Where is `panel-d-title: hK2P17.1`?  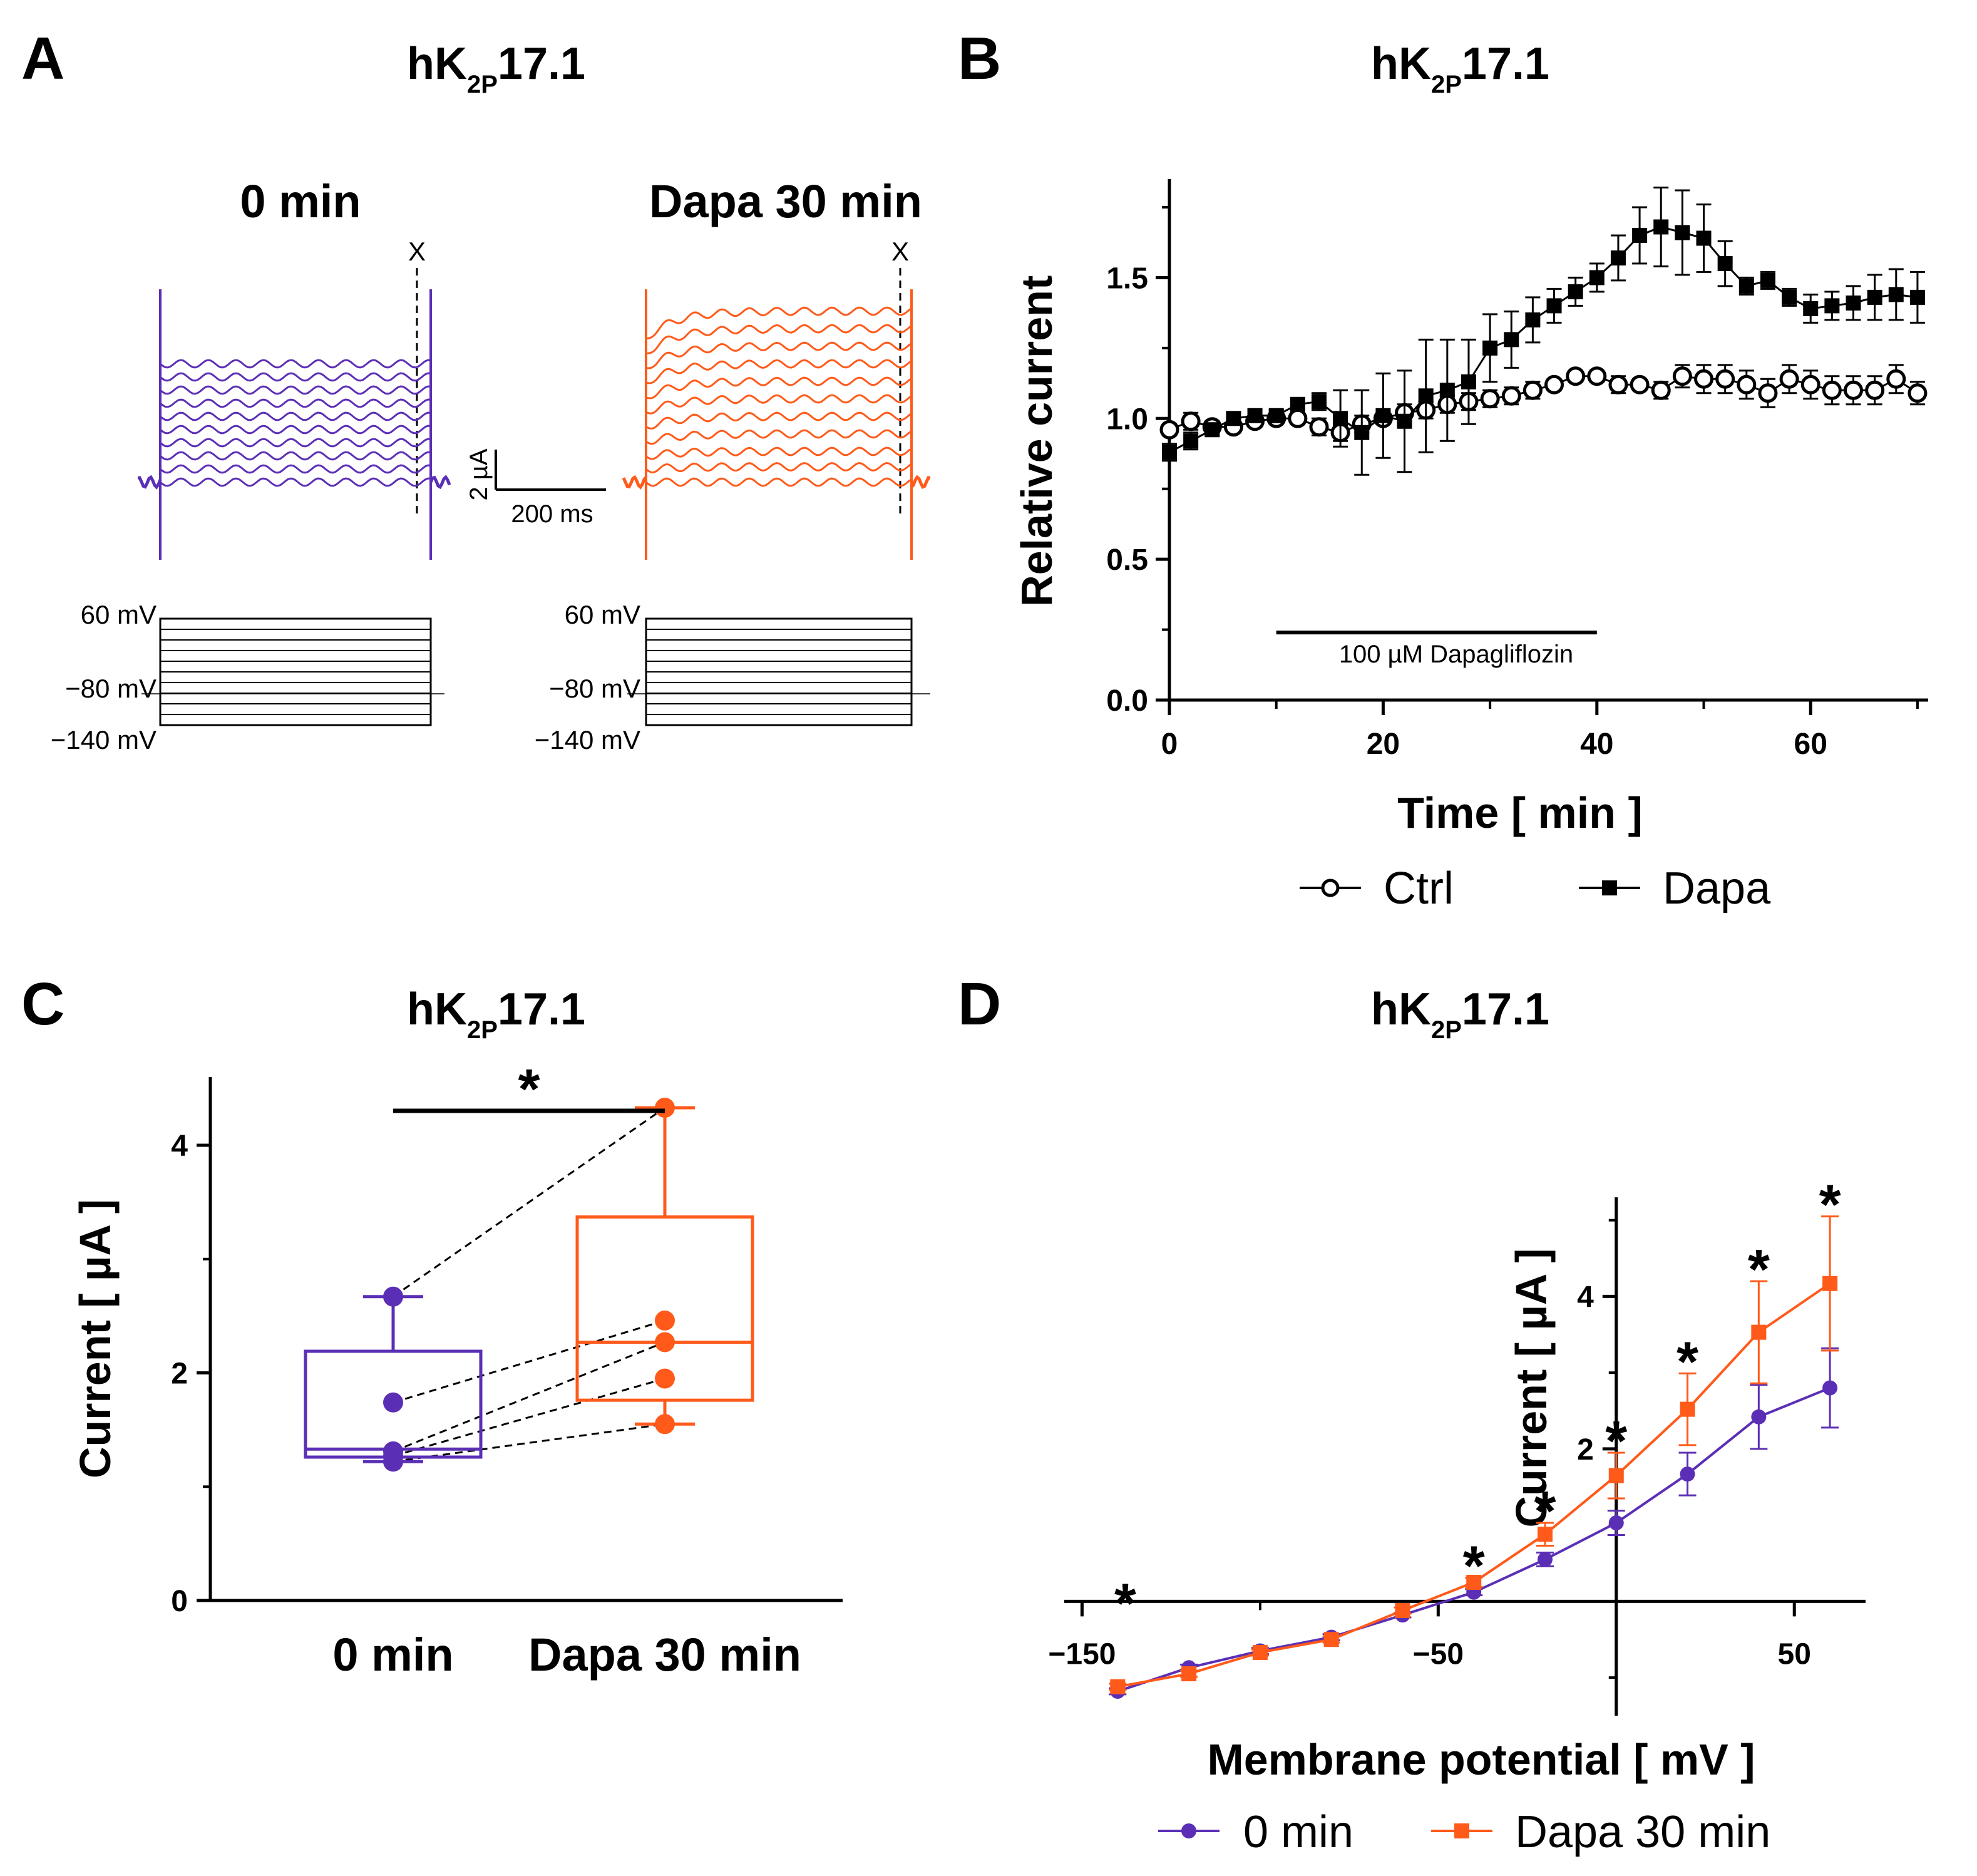
panel-d-title: hK2P17.1 is located at coordinates (1460, 1014).